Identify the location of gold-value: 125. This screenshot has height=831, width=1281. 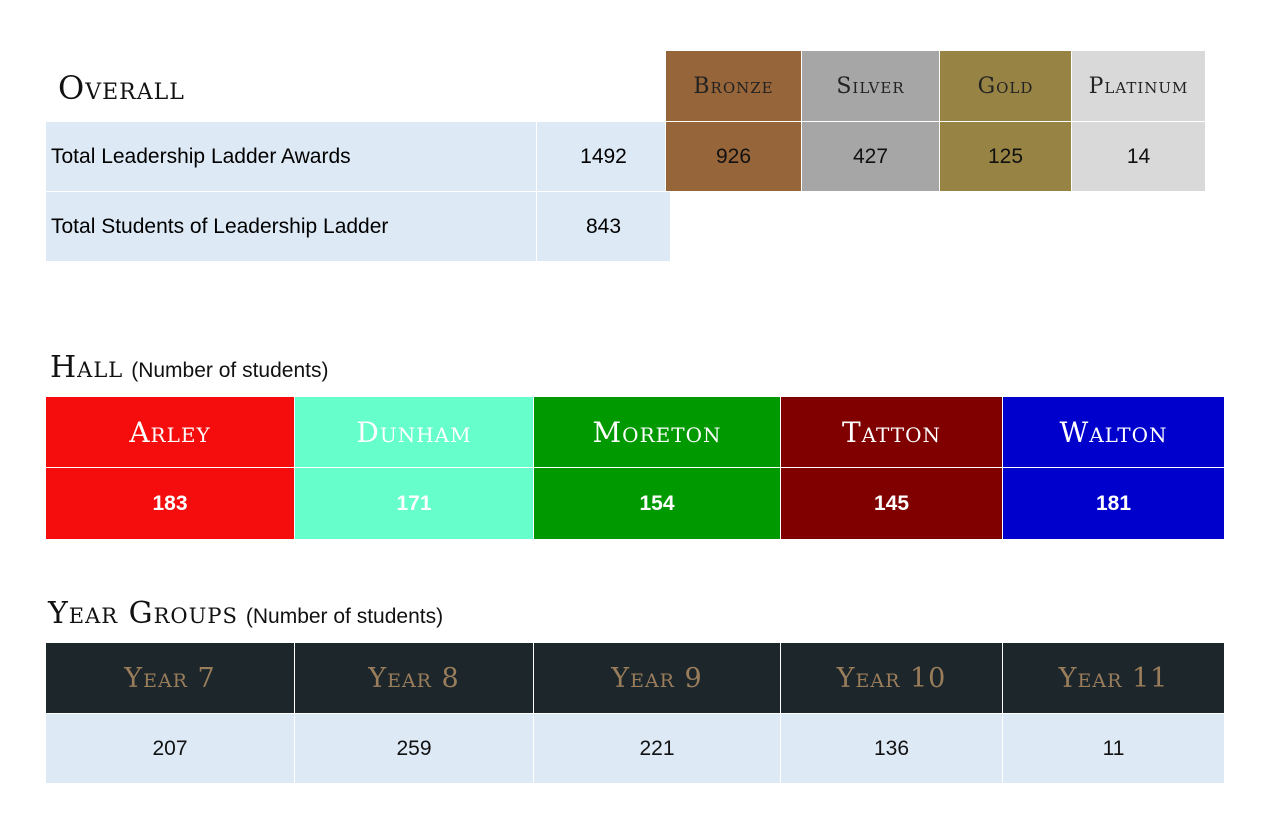
(1005, 156).